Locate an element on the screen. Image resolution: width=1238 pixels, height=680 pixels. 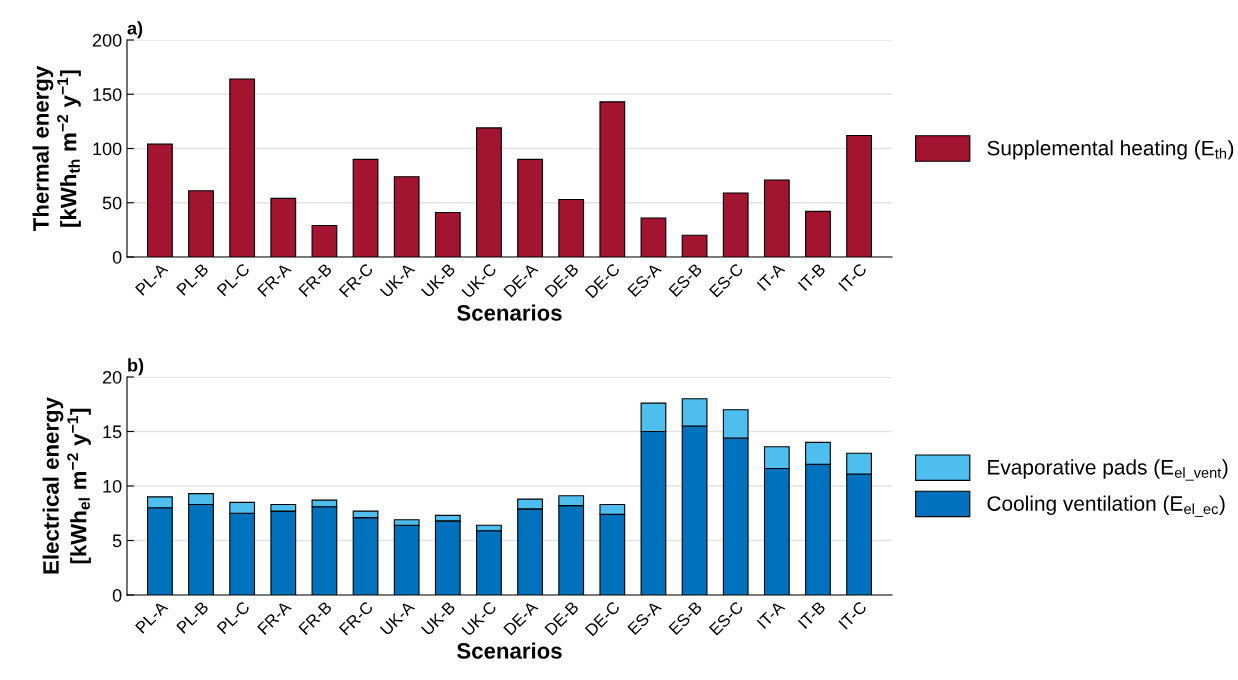
y-axis-title: Thermal energy [kWh$_{th}$ m$^{−2}$ y$^{−1}$] is located at coordinates (56, 148).